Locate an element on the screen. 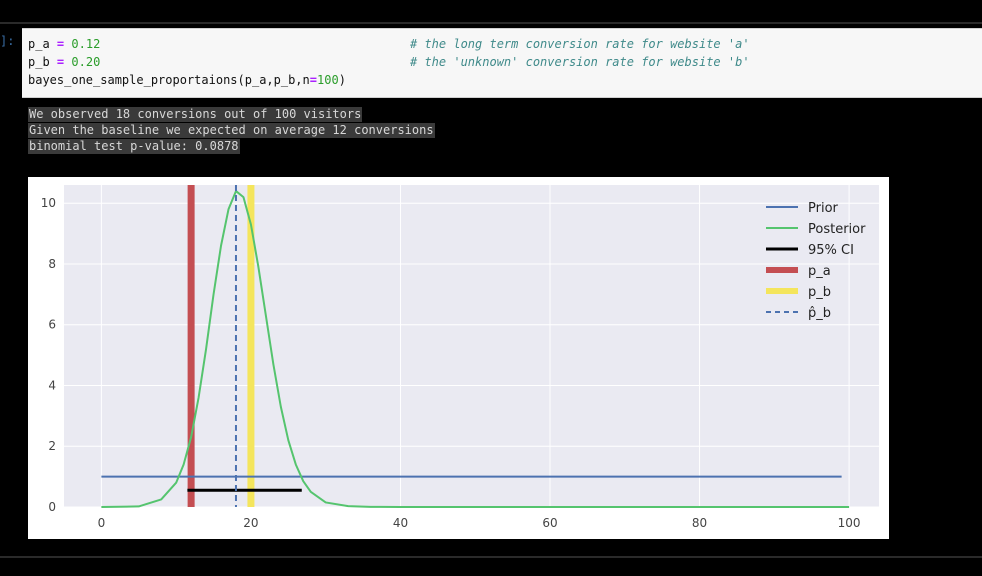  y-tick-label: 6 is located at coordinates (52, 325).